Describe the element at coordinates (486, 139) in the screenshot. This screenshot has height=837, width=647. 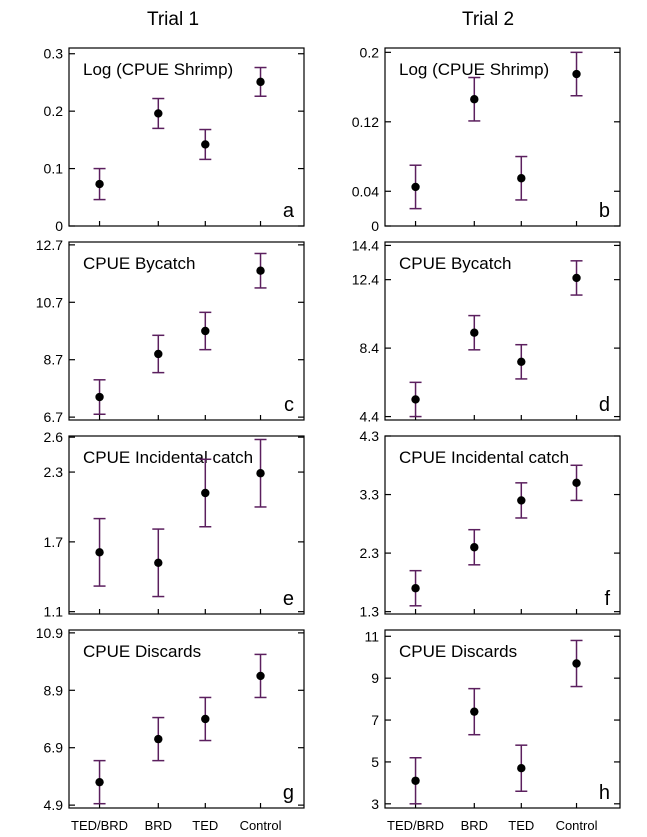
I see `panel-b: 0 0.04 0.12 0.2 Log (CPUE Shrimp) b` at that location.